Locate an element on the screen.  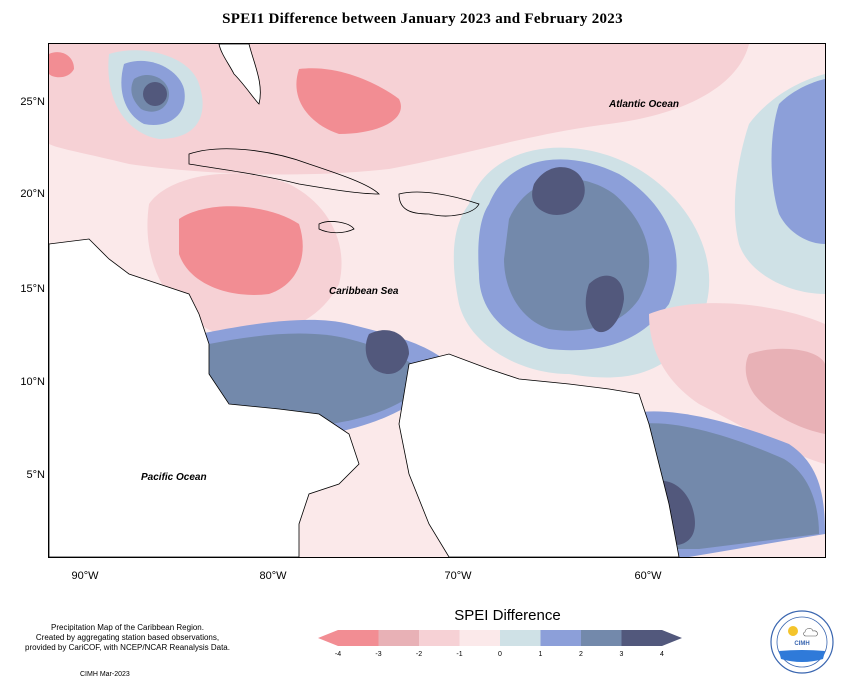
legend-tick-label: 0 is located at coordinates (500, 654).